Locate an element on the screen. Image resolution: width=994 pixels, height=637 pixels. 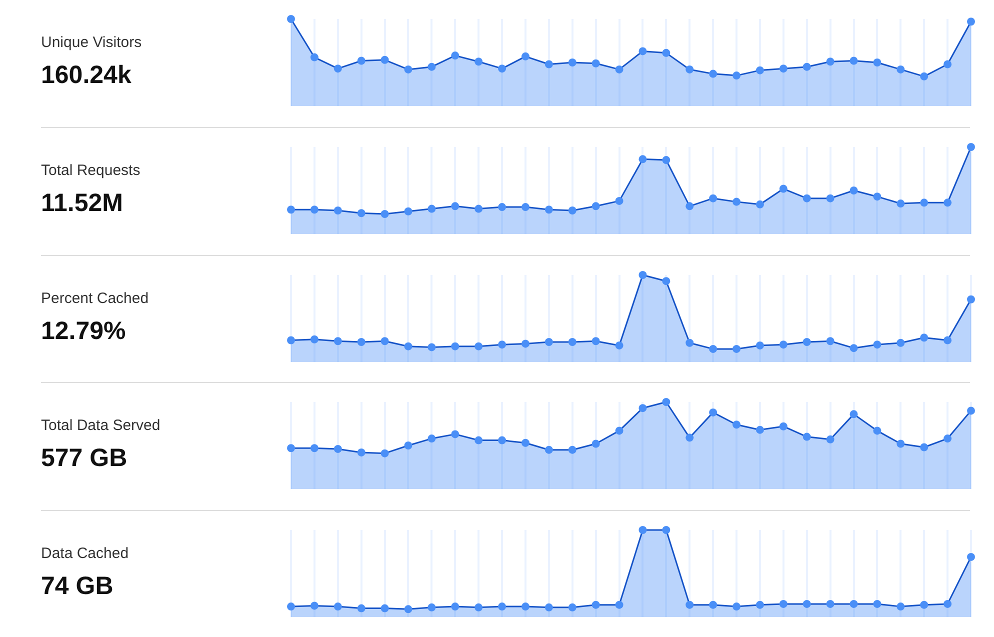
text: 11.52M is located at coordinates (82, 202).